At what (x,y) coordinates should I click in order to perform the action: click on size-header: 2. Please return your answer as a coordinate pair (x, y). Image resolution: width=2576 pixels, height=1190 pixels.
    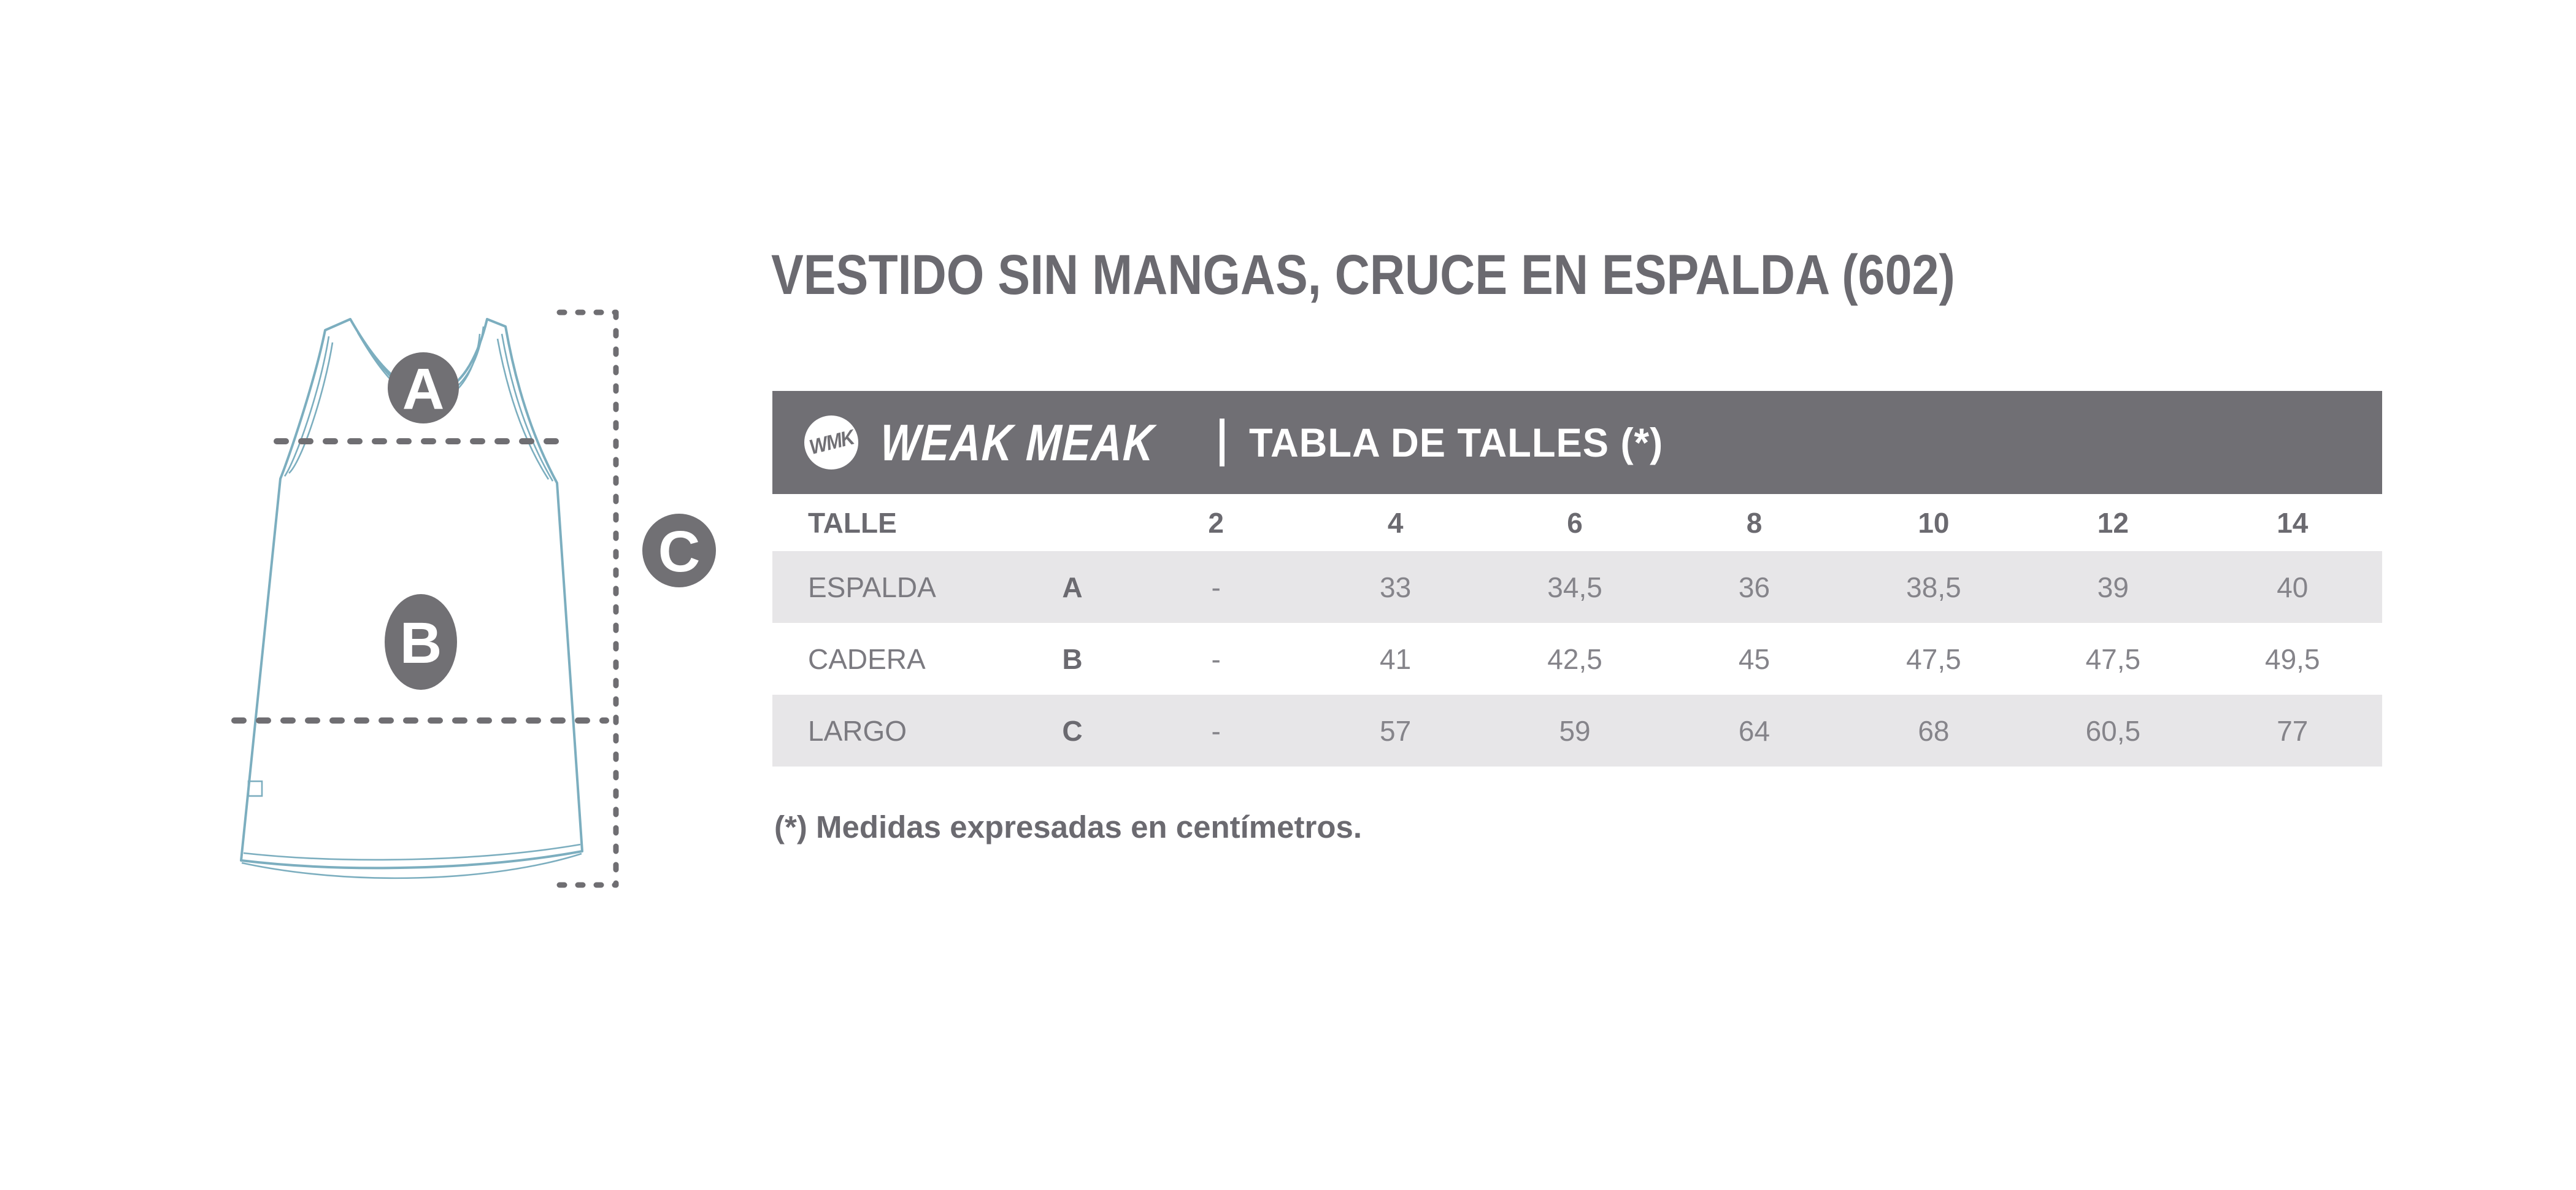
    Looking at the image, I should click on (1216, 522).